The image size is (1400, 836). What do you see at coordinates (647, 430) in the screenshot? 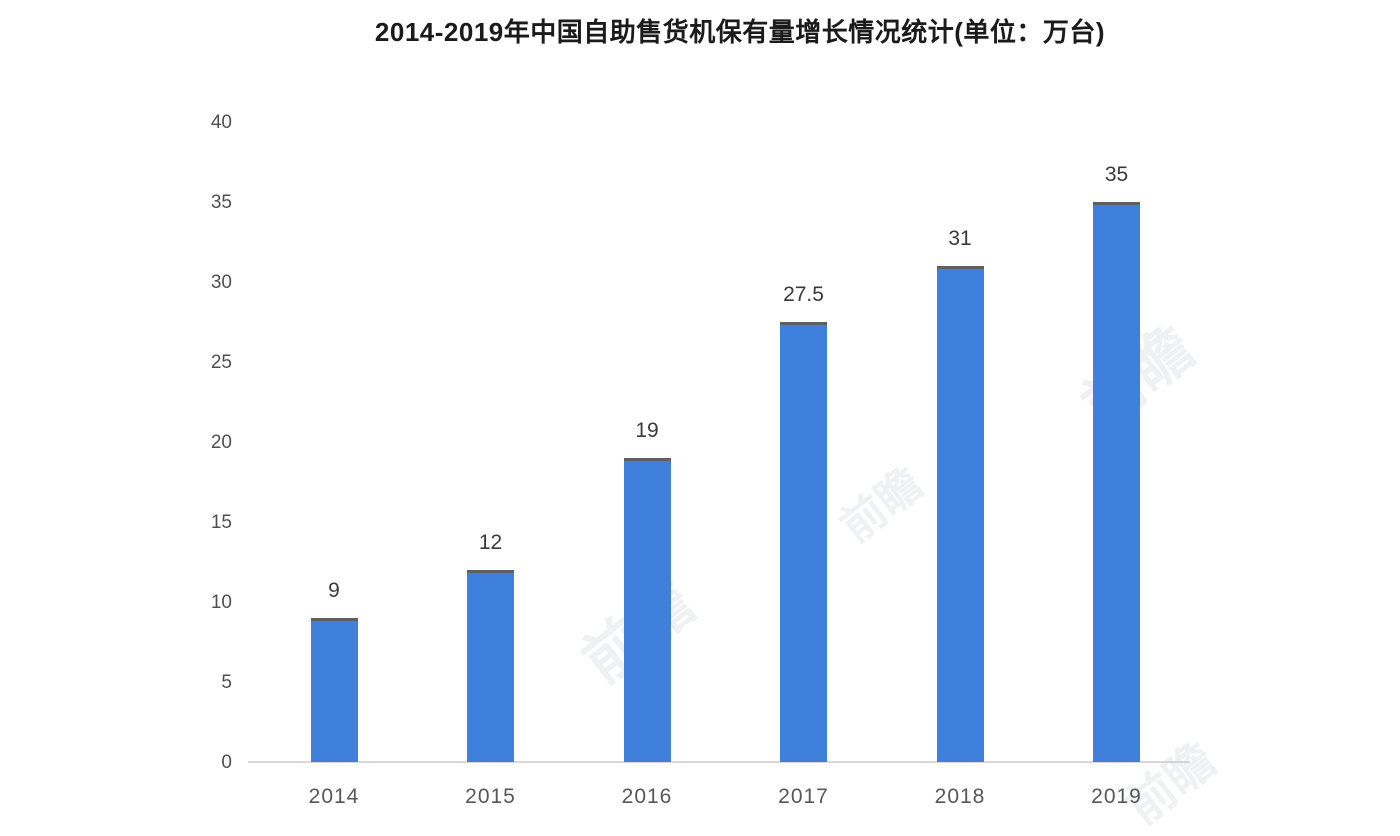
I see `data-label-2016: 19` at bounding box center [647, 430].